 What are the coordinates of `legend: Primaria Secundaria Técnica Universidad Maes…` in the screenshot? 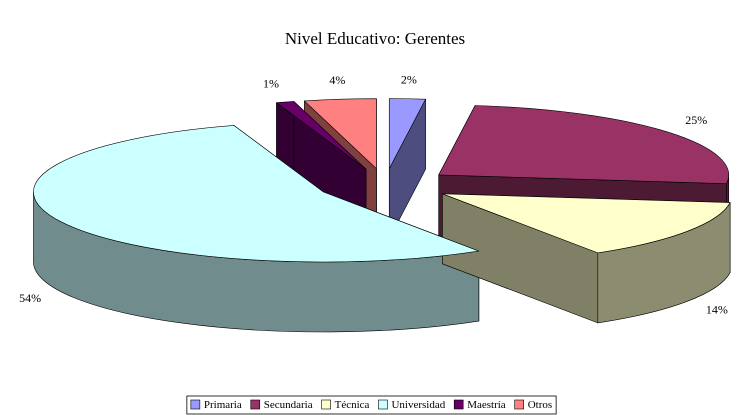 It's located at (371, 405).